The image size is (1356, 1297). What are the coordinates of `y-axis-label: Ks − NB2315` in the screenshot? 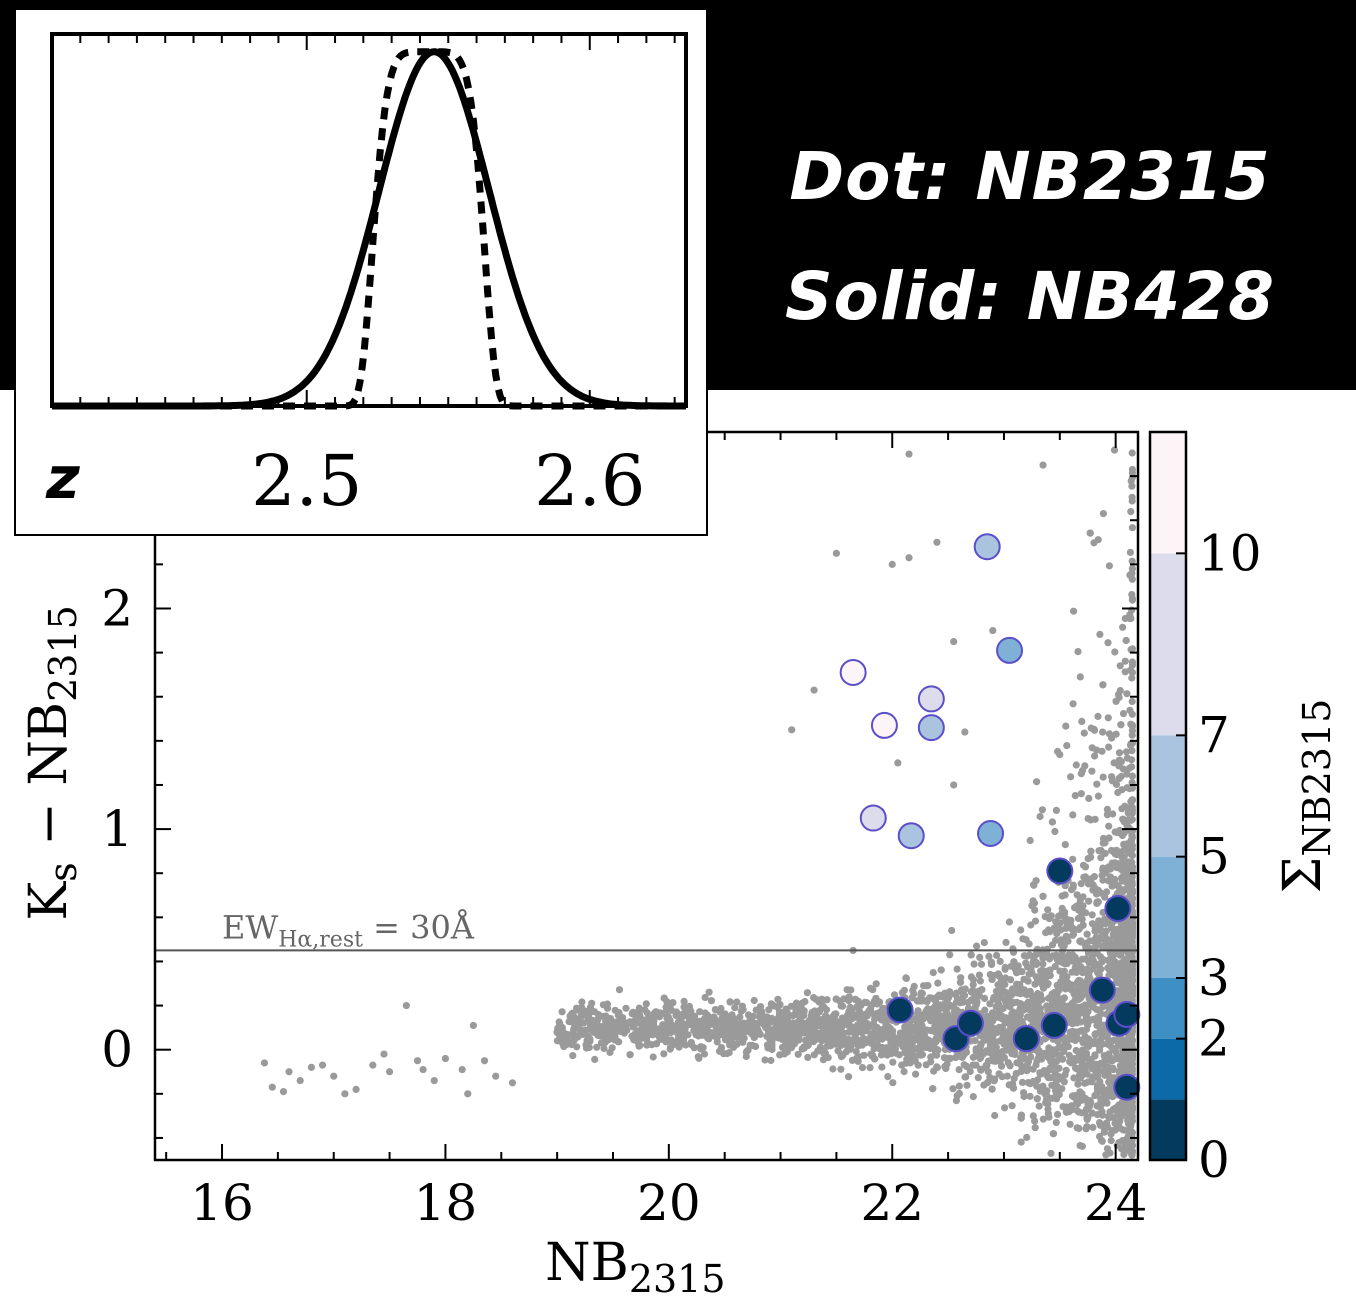 It's located at (52, 762).